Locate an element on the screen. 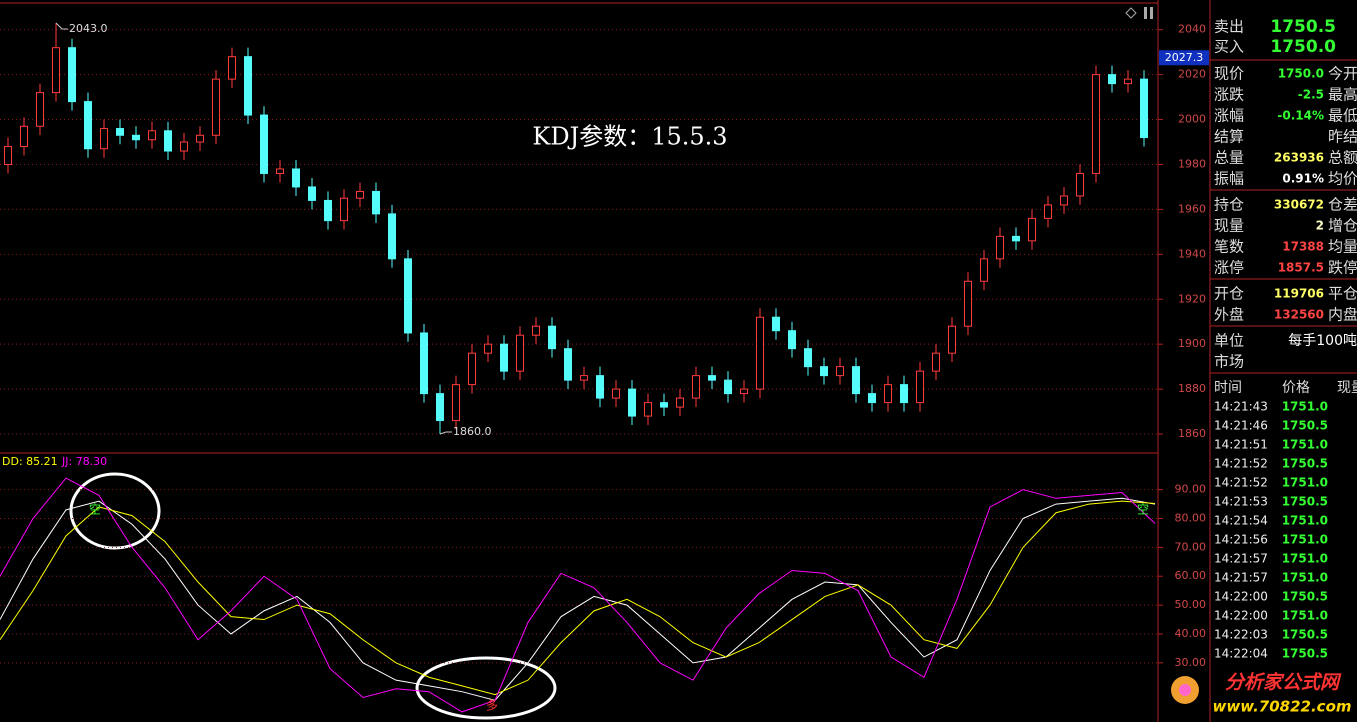 The height and width of the screenshot is (722, 1357). trade-time: 14:21:52 is located at coordinates (1241, 464).